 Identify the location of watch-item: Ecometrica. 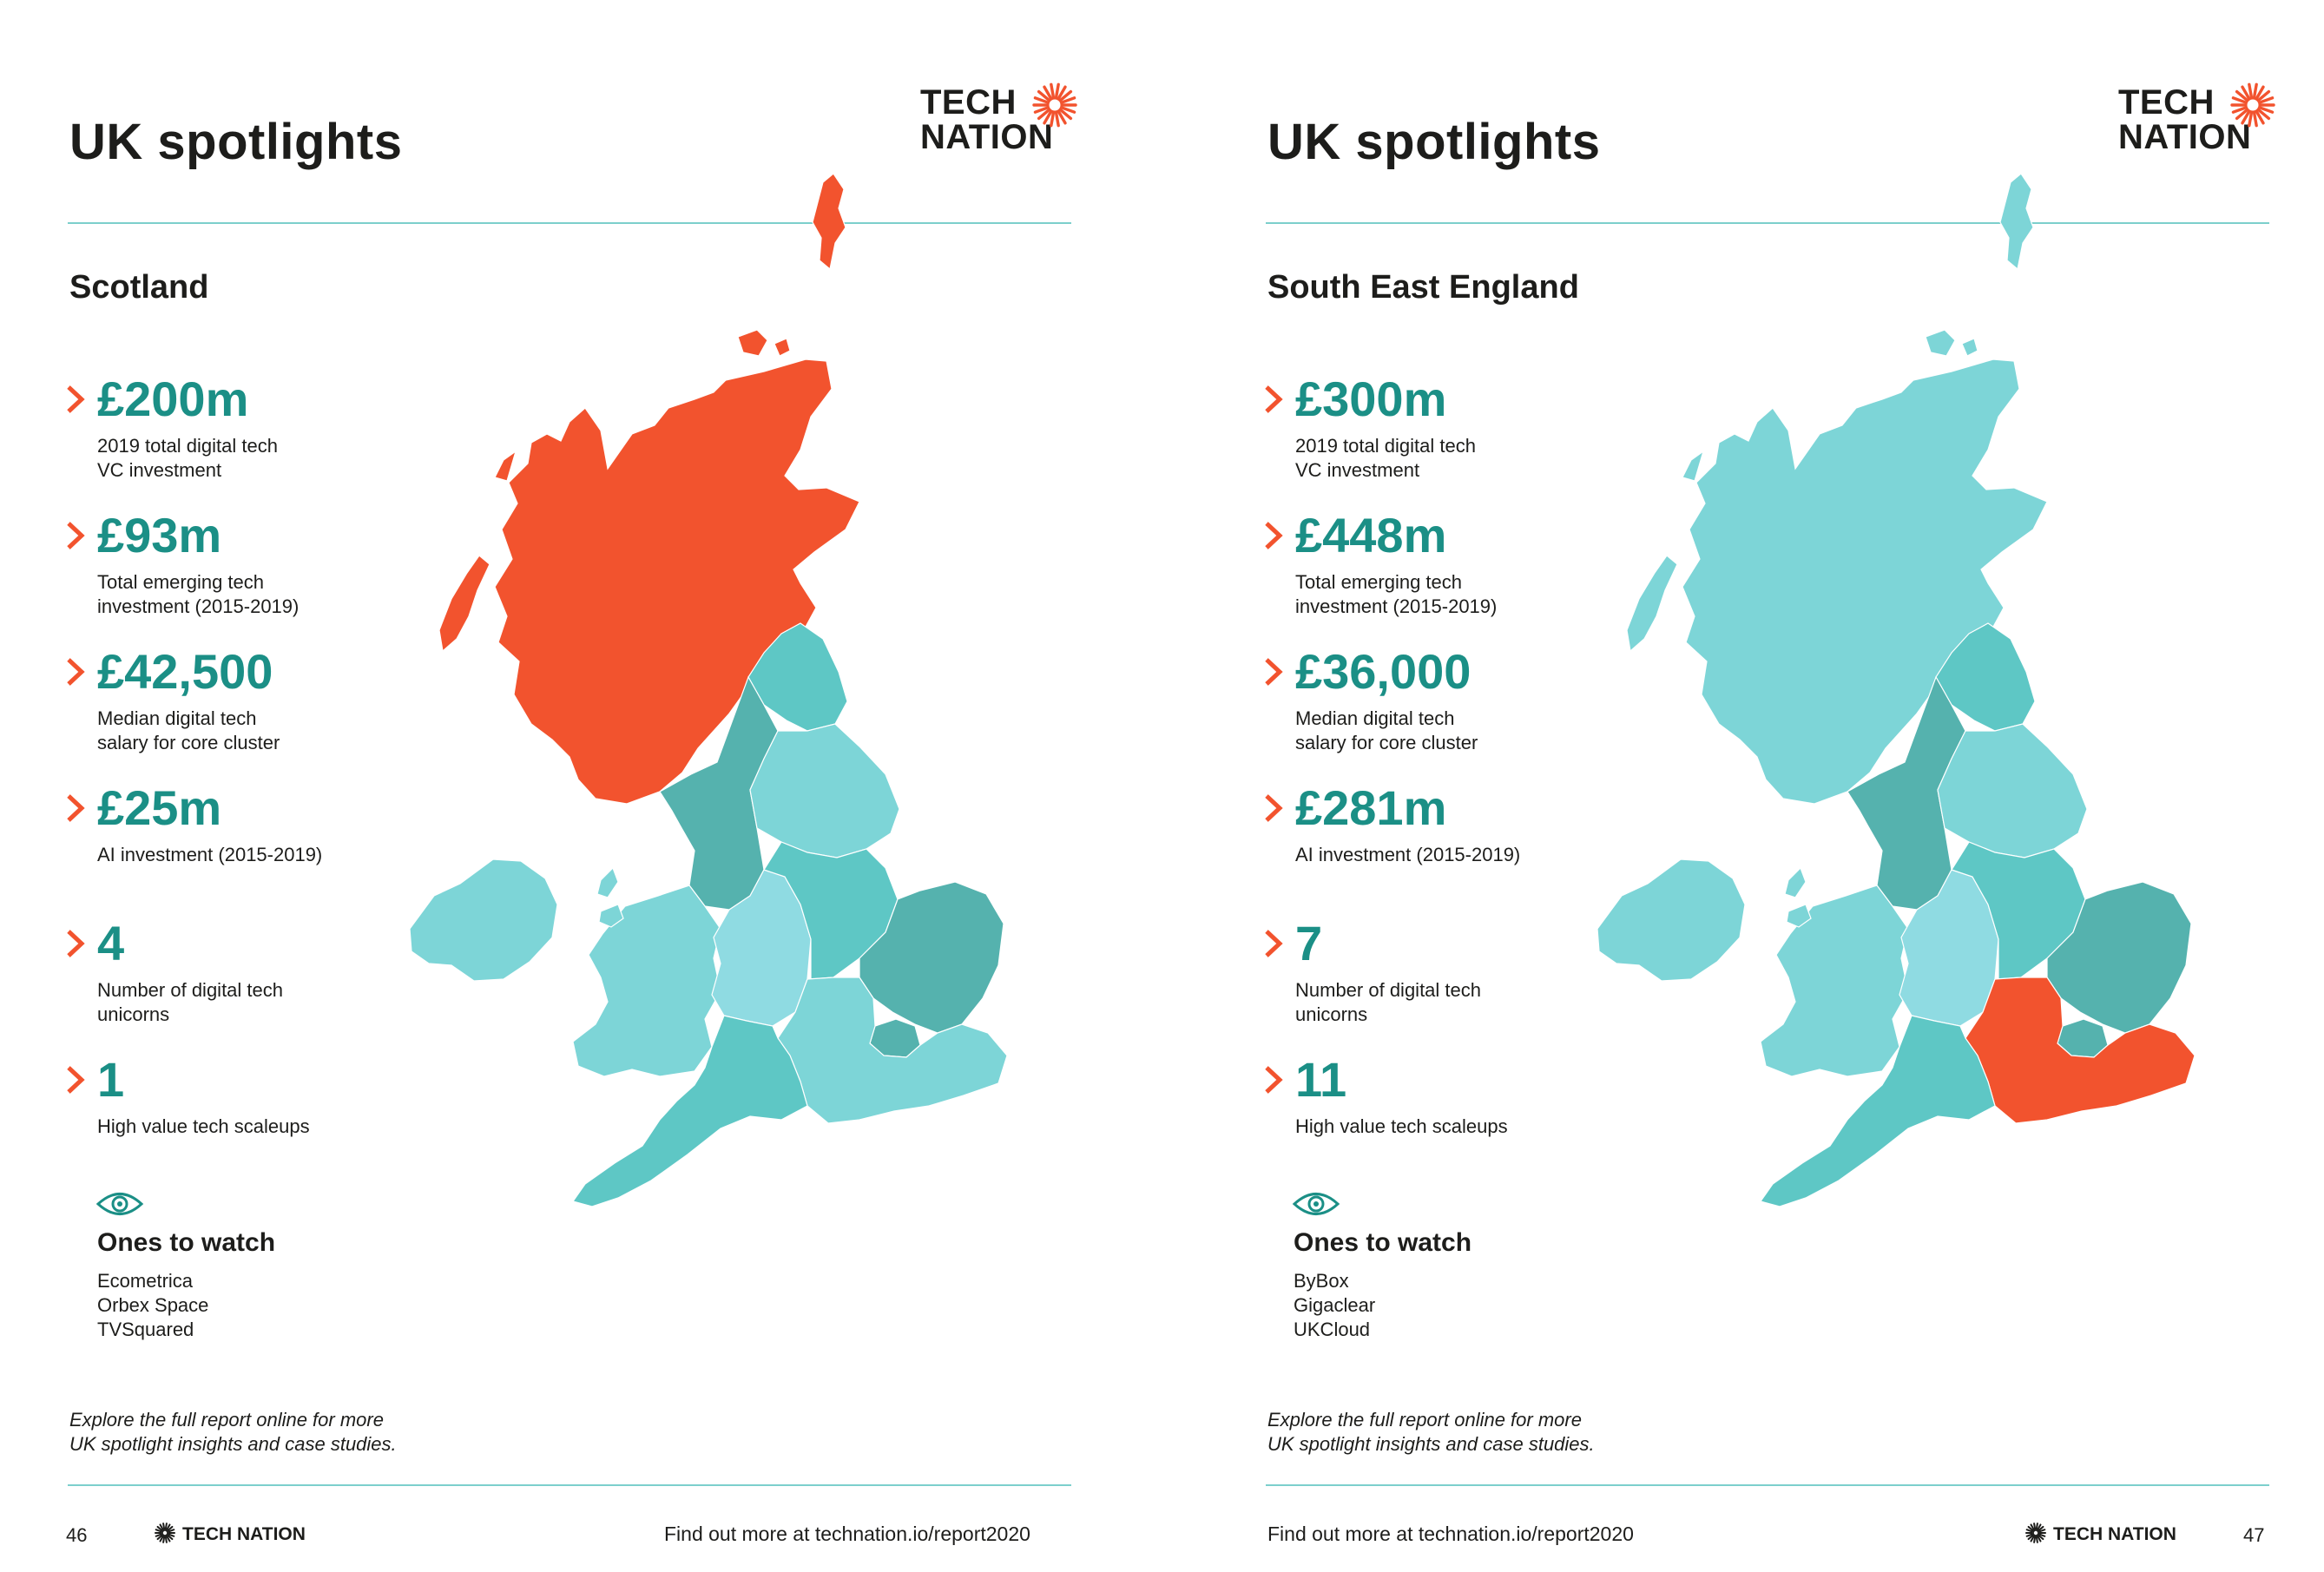
(146, 1281).